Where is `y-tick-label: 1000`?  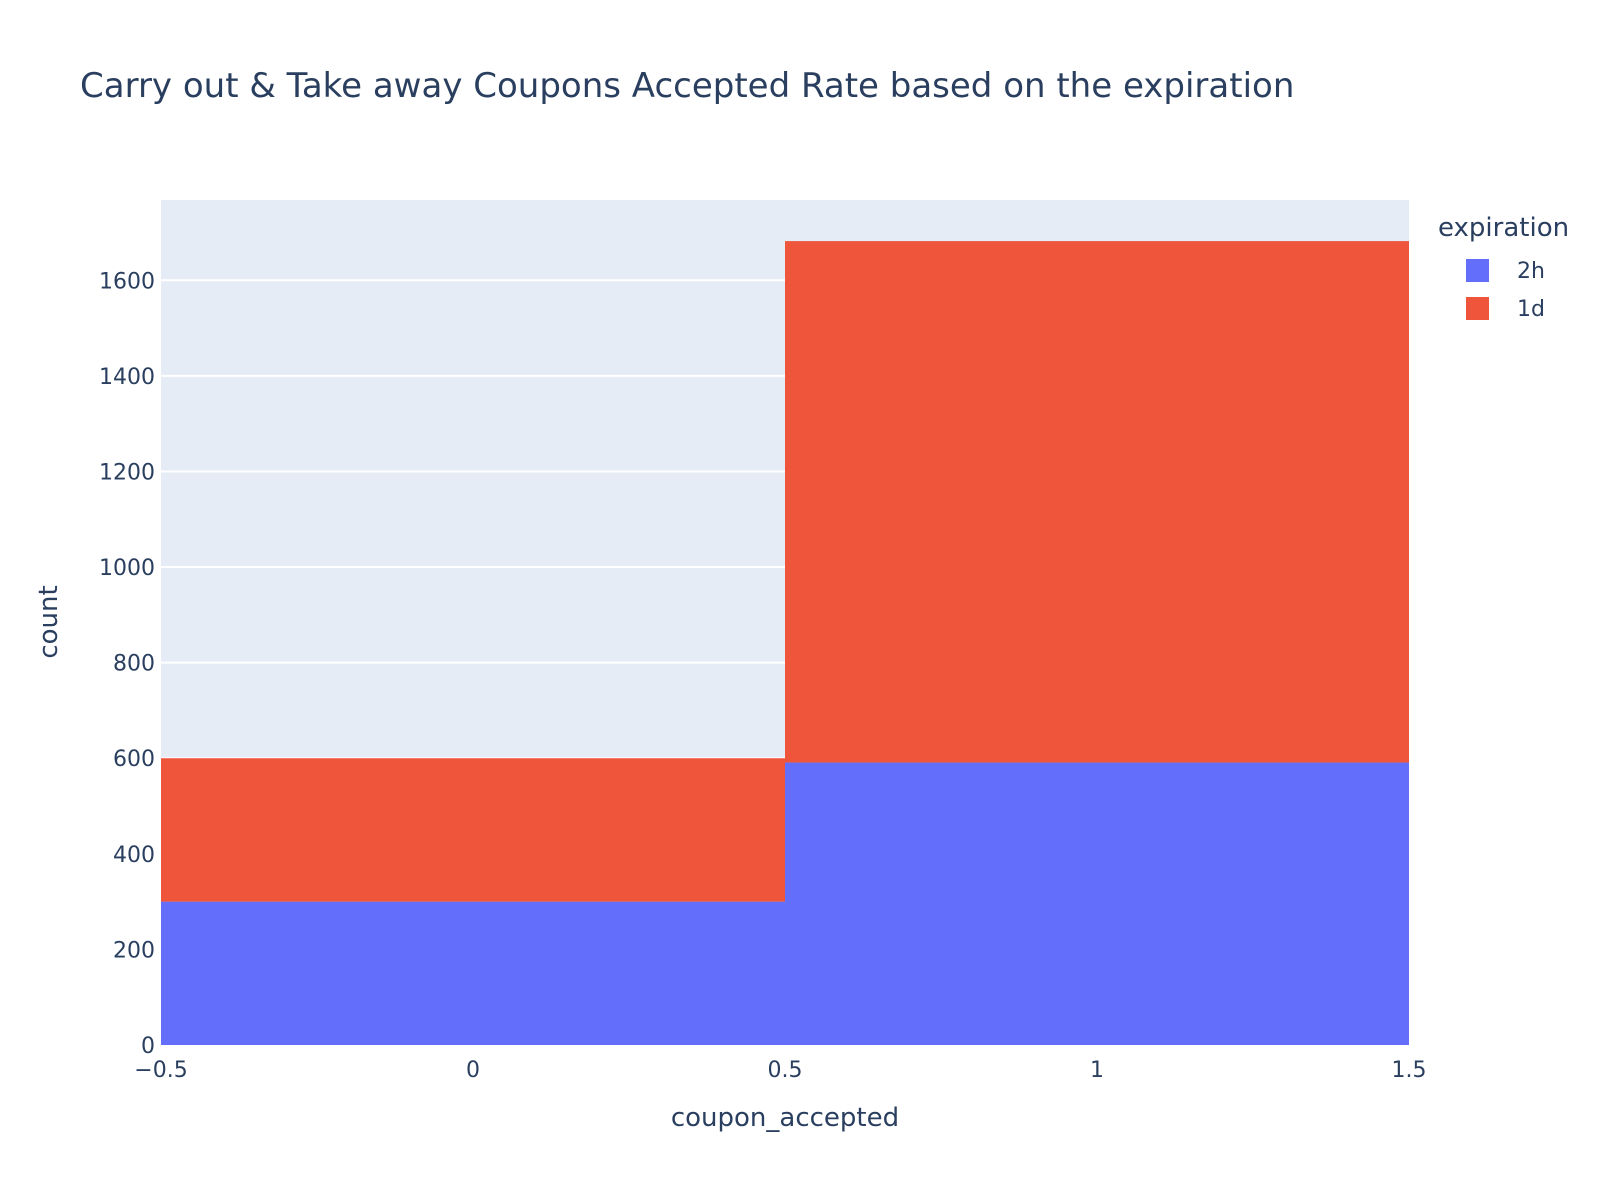 y-tick-label: 1000 is located at coordinates (127, 568).